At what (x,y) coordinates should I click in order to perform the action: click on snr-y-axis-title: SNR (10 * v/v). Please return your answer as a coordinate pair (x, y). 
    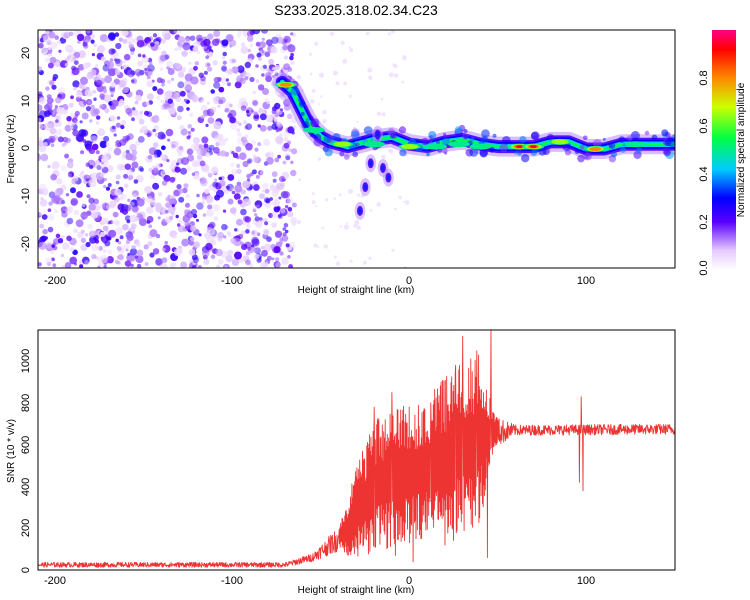
    Looking at the image, I should click on (11, 451).